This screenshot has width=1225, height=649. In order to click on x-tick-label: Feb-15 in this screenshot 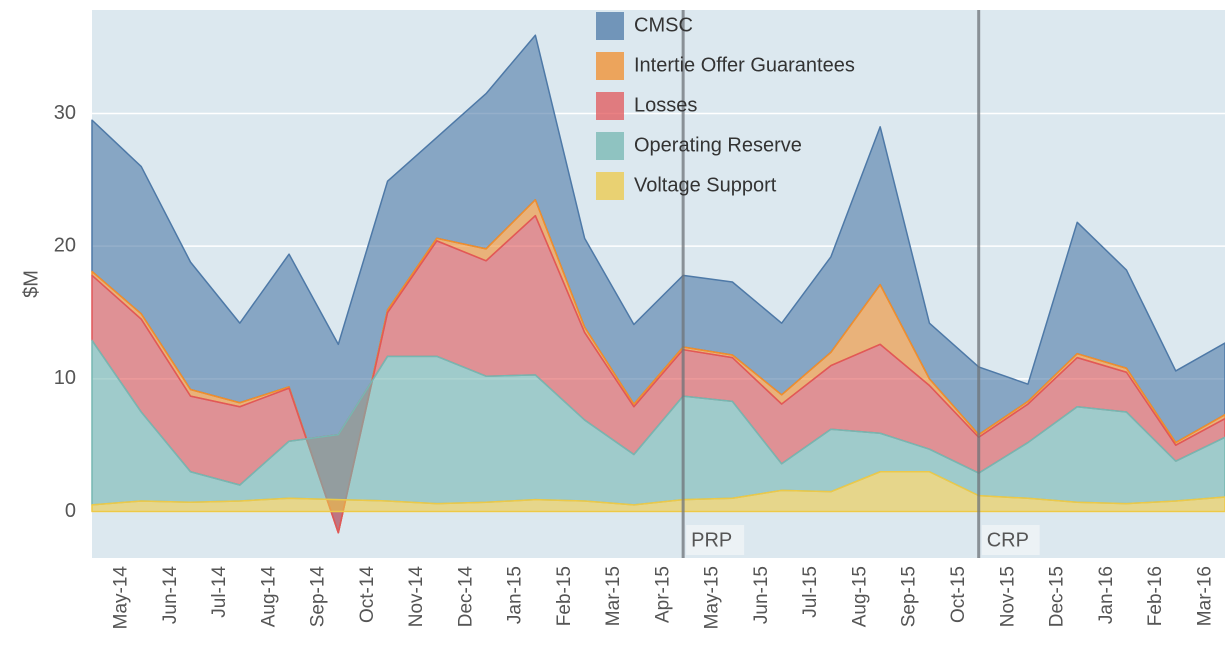, I will do `click(564, 596)`.